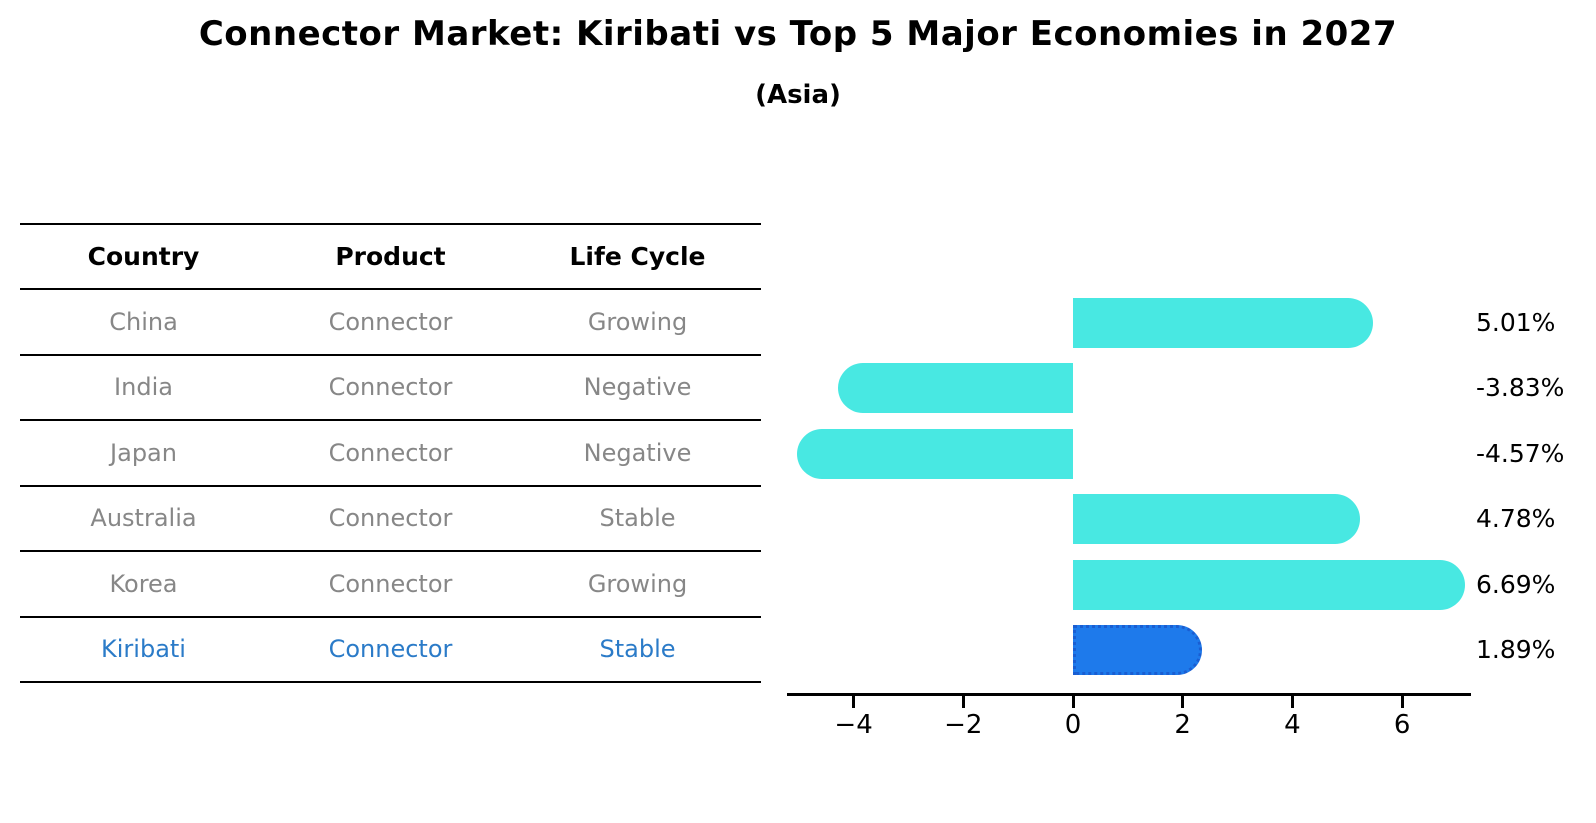 The height and width of the screenshot is (823, 1596). What do you see at coordinates (143, 387) in the screenshot?
I see `cell-country: India` at bounding box center [143, 387].